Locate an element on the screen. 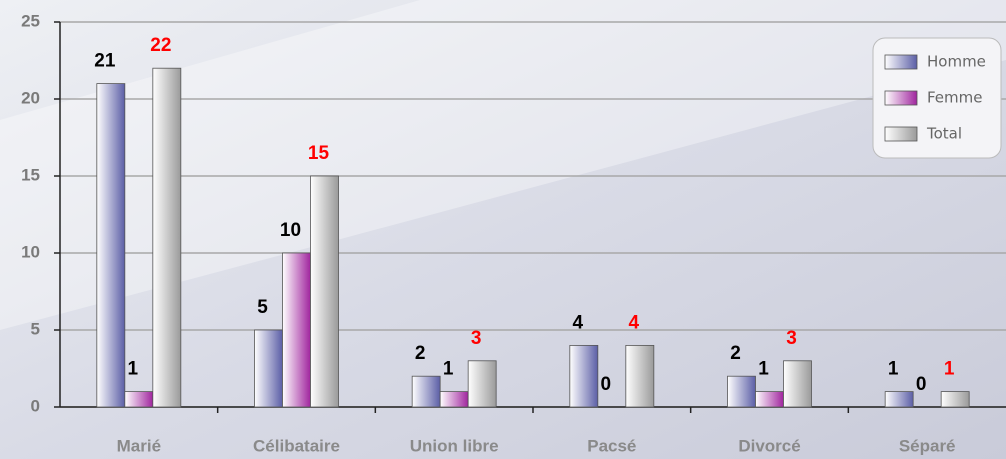 Image resolution: width=1006 pixels, height=459 pixels. value-label: 5 is located at coordinates (262, 307).